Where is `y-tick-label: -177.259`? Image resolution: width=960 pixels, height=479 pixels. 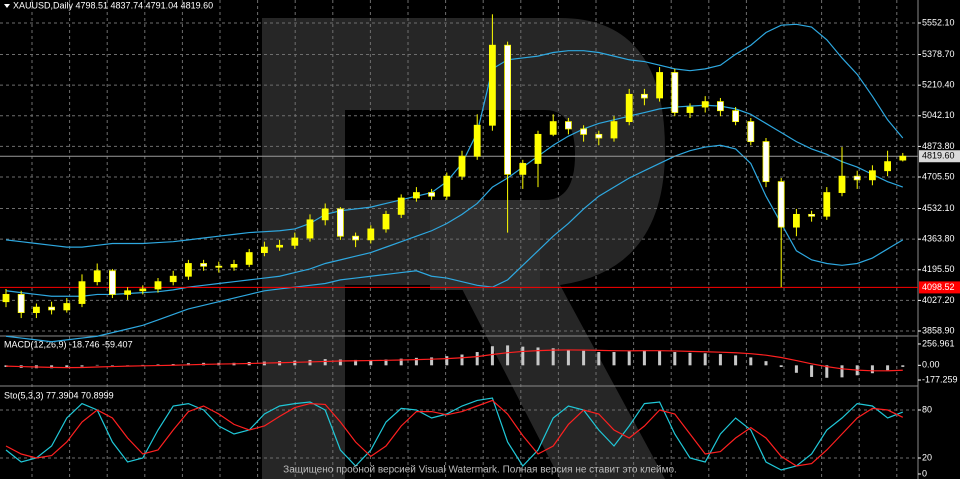
y-tick-label: -177.259 is located at coordinates (940, 379).